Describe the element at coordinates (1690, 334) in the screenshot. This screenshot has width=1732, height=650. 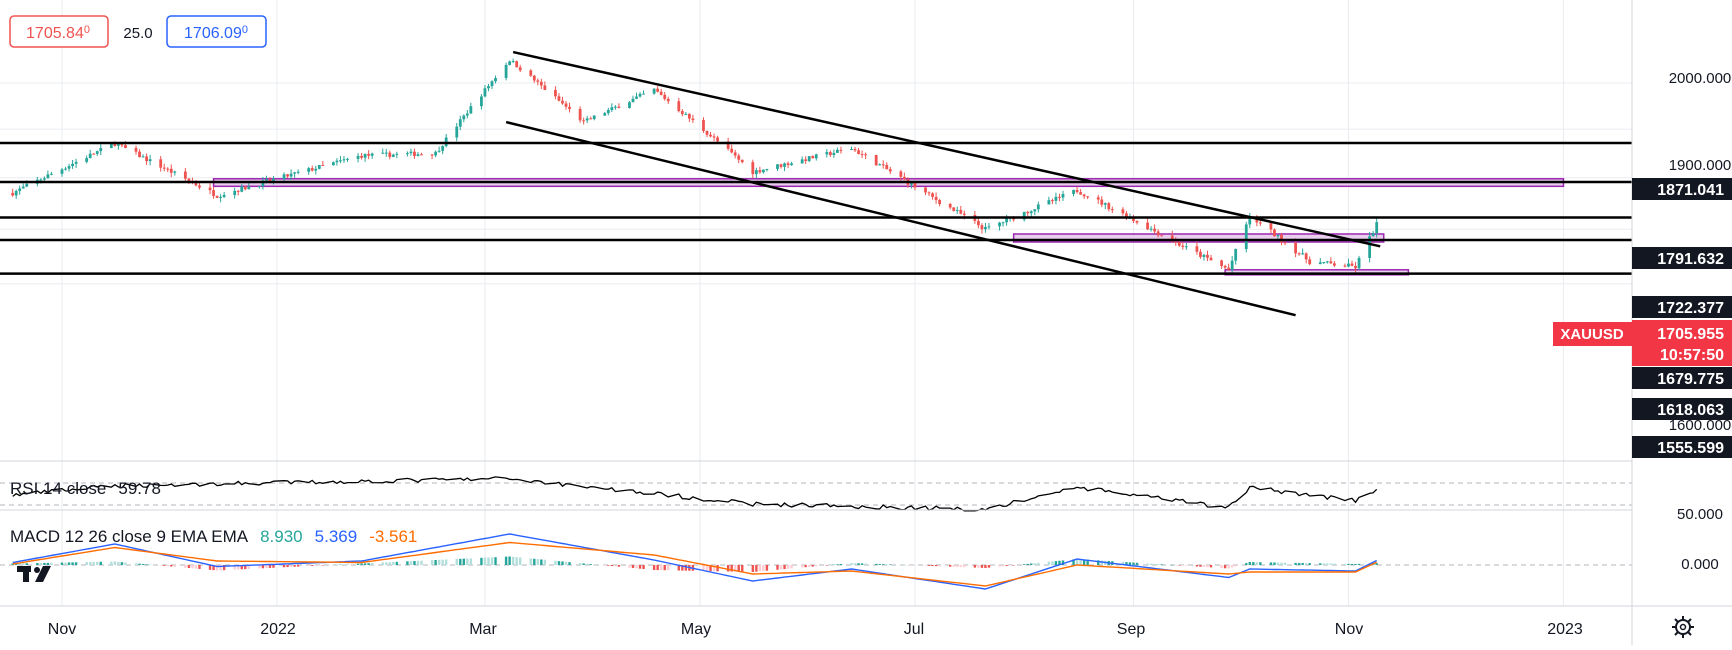
I see `last-price: 1705.955` at that location.